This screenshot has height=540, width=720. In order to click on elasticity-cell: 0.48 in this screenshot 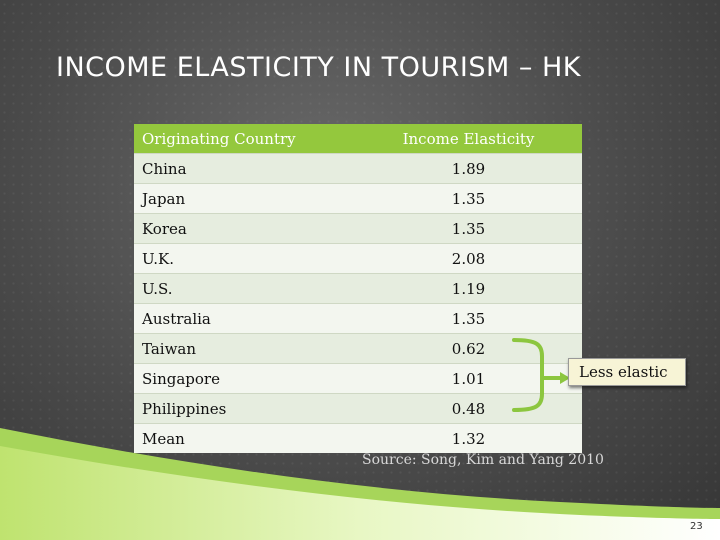, I will do `click(468, 408)`.